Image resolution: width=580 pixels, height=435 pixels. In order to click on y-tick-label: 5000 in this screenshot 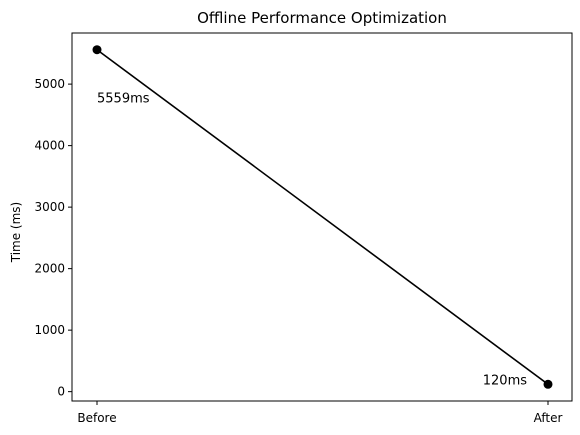, I will do `click(49, 84)`.